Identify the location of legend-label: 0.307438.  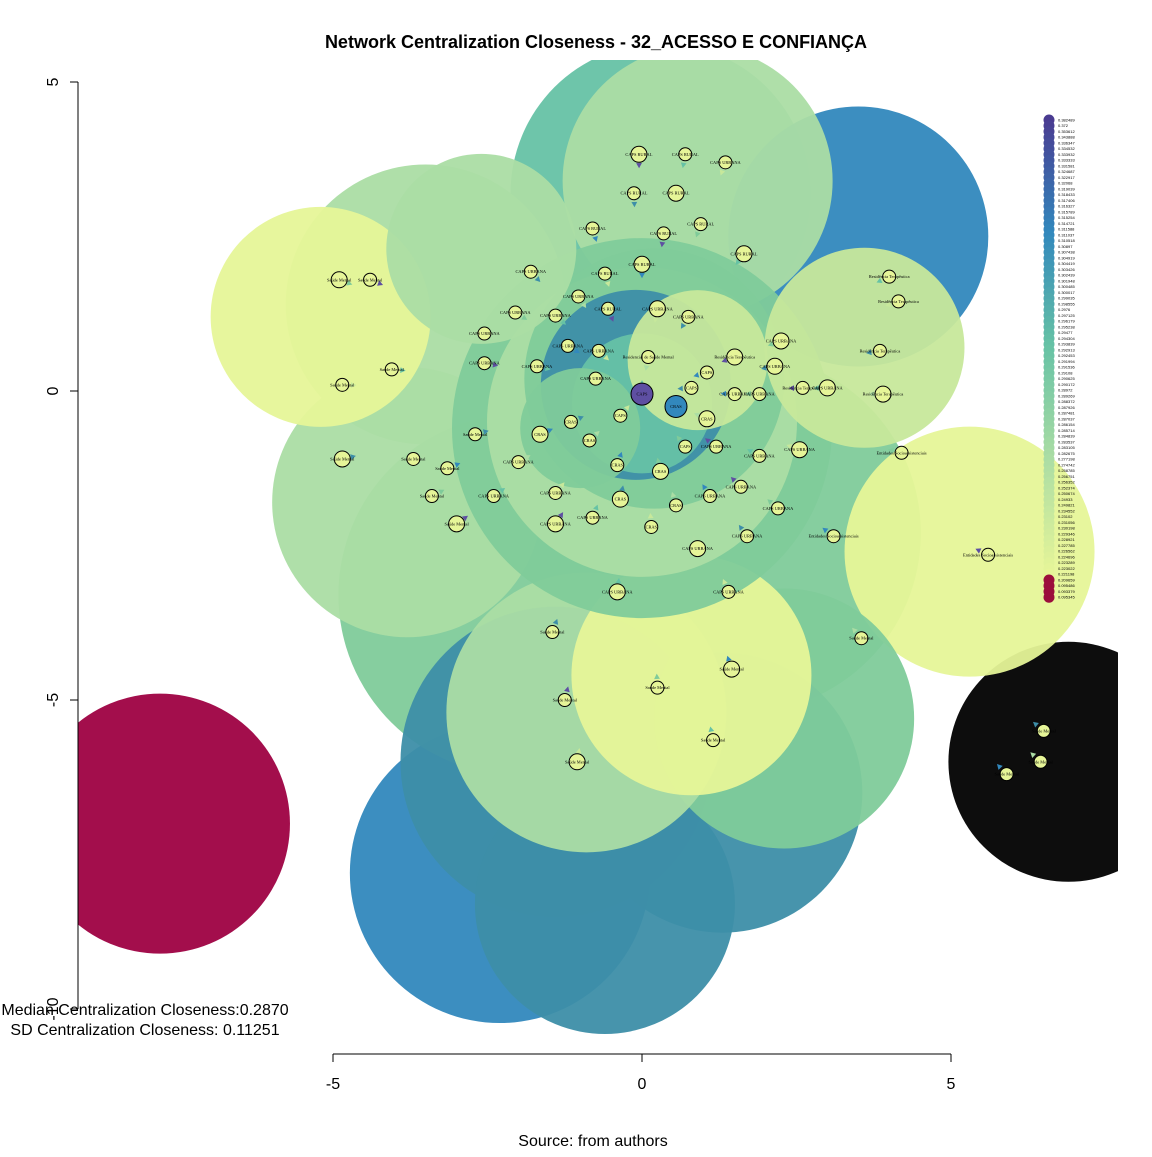
(1066, 252).